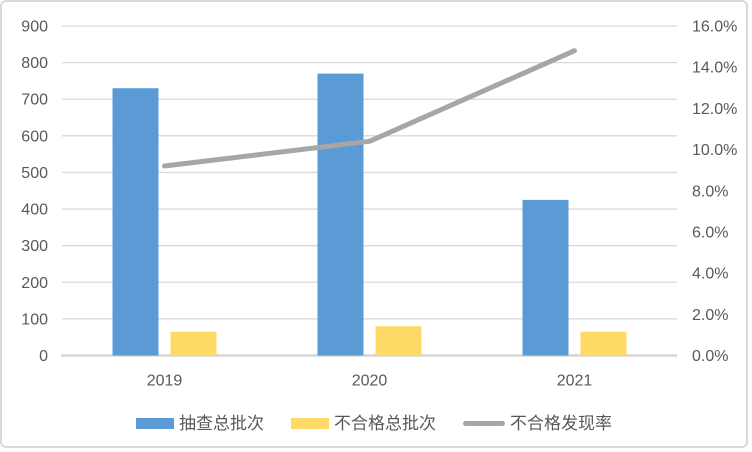  Describe the element at coordinates (385, 423) in the screenshot. I see `legend-label-unqualified-batches: 不合格总批次` at that location.